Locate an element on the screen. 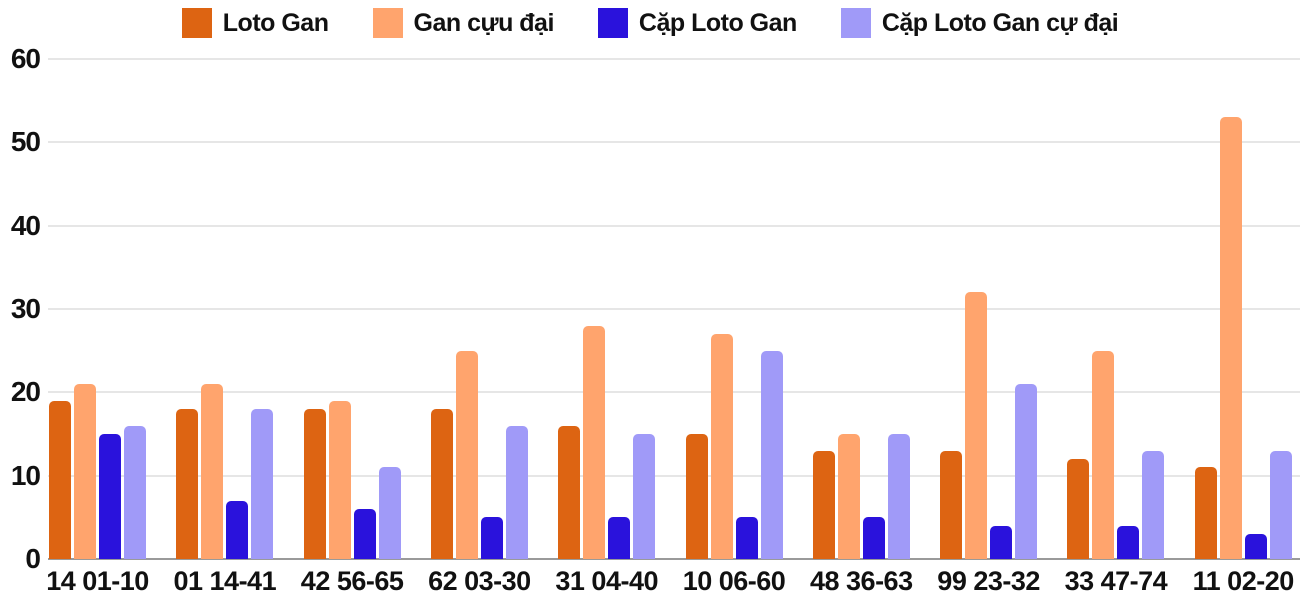 The width and height of the screenshot is (1300, 600). x-axis-category-label: 48 36-63 is located at coordinates (861, 581).